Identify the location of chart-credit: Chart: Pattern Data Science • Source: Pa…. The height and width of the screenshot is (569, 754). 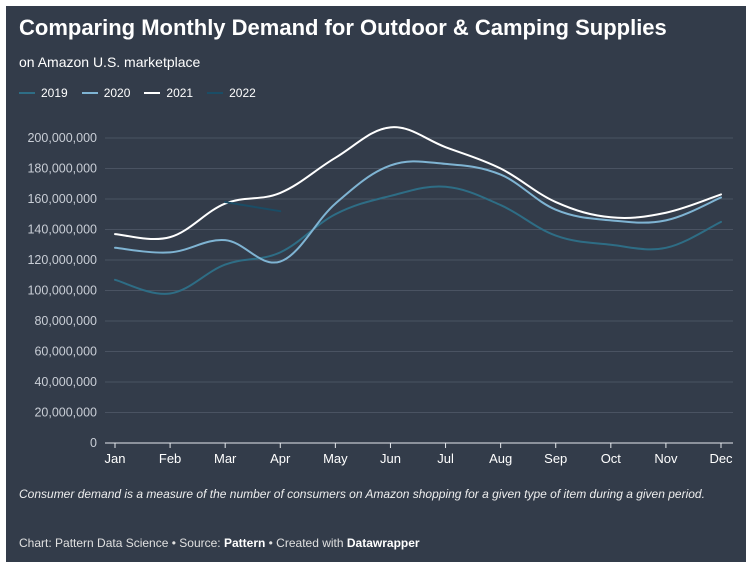
(219, 543).